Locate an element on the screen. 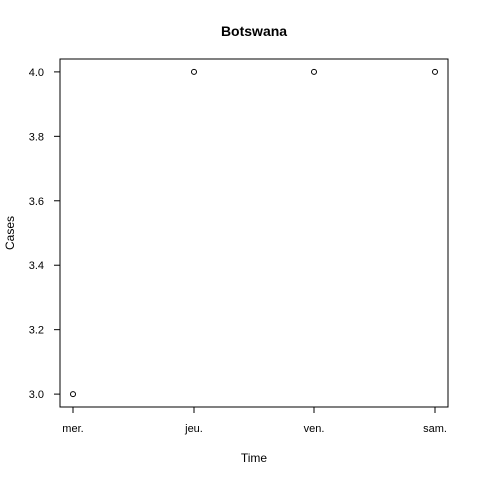 This screenshot has width=480, height=485. x-tick-label: ven. is located at coordinates (314, 429).